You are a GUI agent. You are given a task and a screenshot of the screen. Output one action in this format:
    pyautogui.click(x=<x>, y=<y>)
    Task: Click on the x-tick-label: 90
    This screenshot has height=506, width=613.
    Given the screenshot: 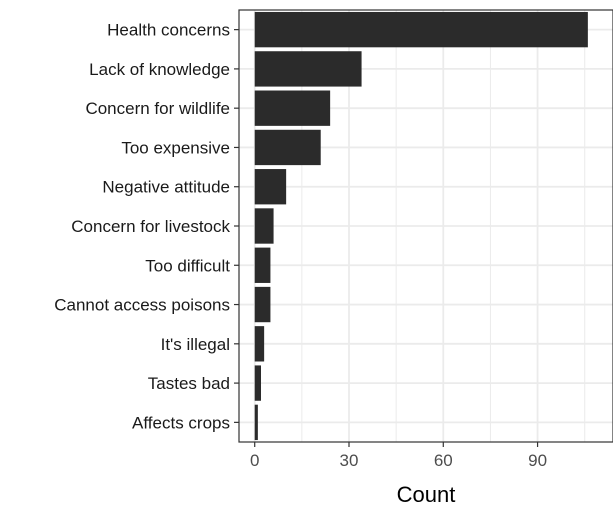 What is the action you would take?
    pyautogui.click(x=537, y=460)
    